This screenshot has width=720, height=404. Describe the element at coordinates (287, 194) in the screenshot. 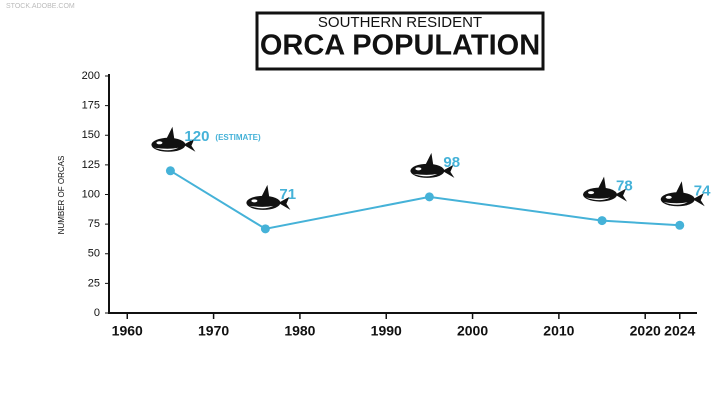

I see `data-label: 71` at that location.